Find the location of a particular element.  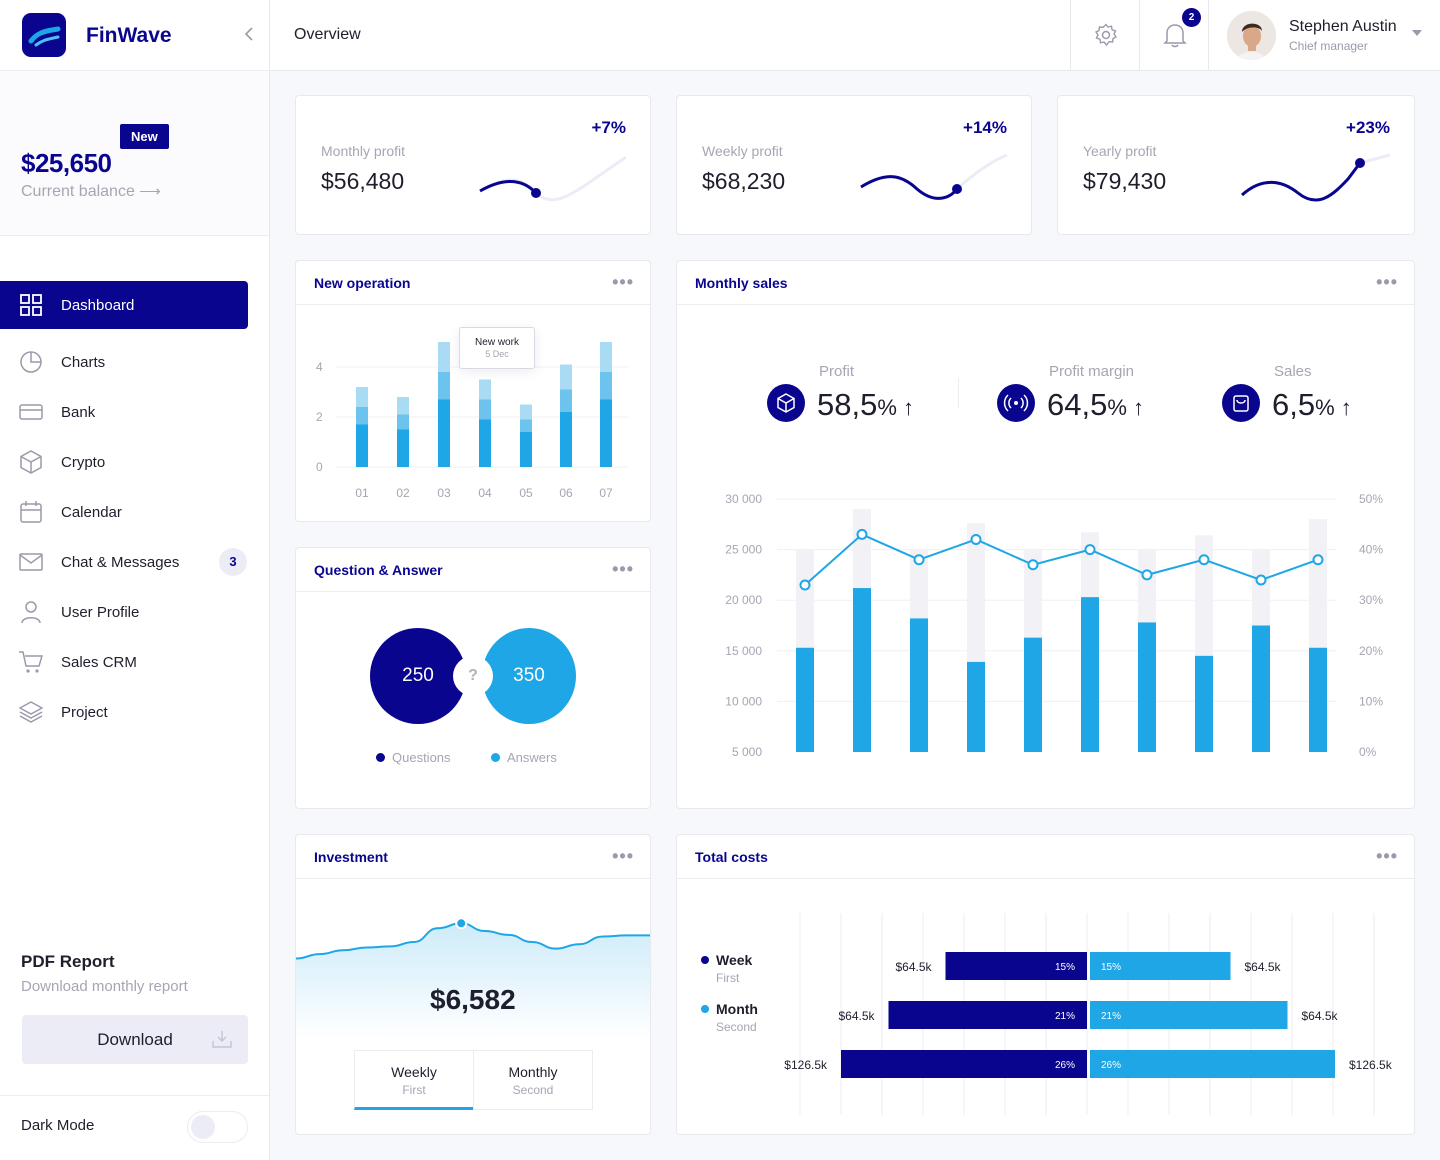

sidebar-item-charts: Charts is located at coordinates (124, 362).